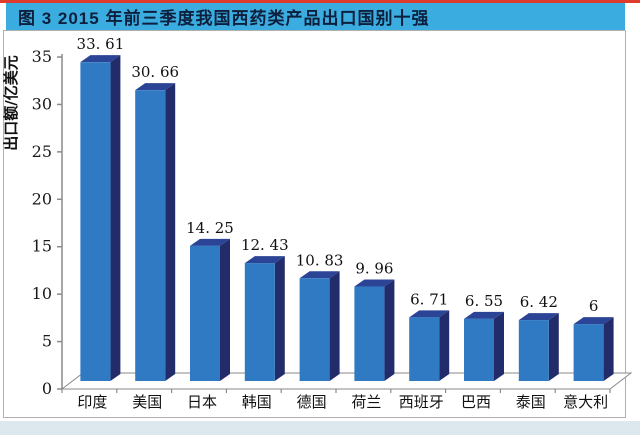 The image size is (640, 435). Describe the element at coordinates (147, 402) in the screenshot. I see `x-category-label: 美国` at that location.